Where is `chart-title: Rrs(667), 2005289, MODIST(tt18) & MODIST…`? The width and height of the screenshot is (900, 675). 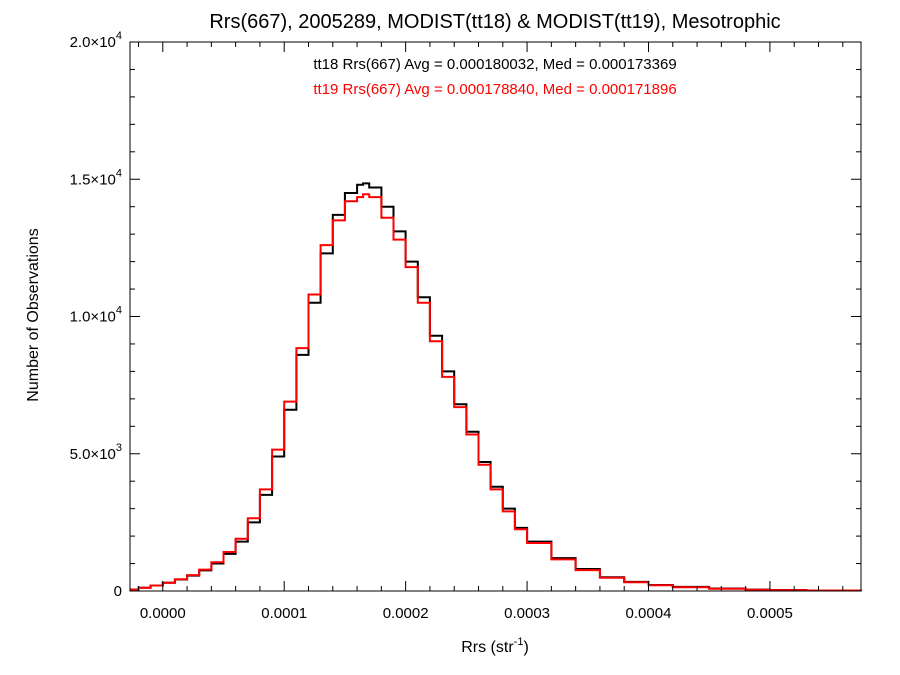
chart-title: Rrs(667), 2005289, MODIST(tt18) & MODIST… is located at coordinates (494, 22).